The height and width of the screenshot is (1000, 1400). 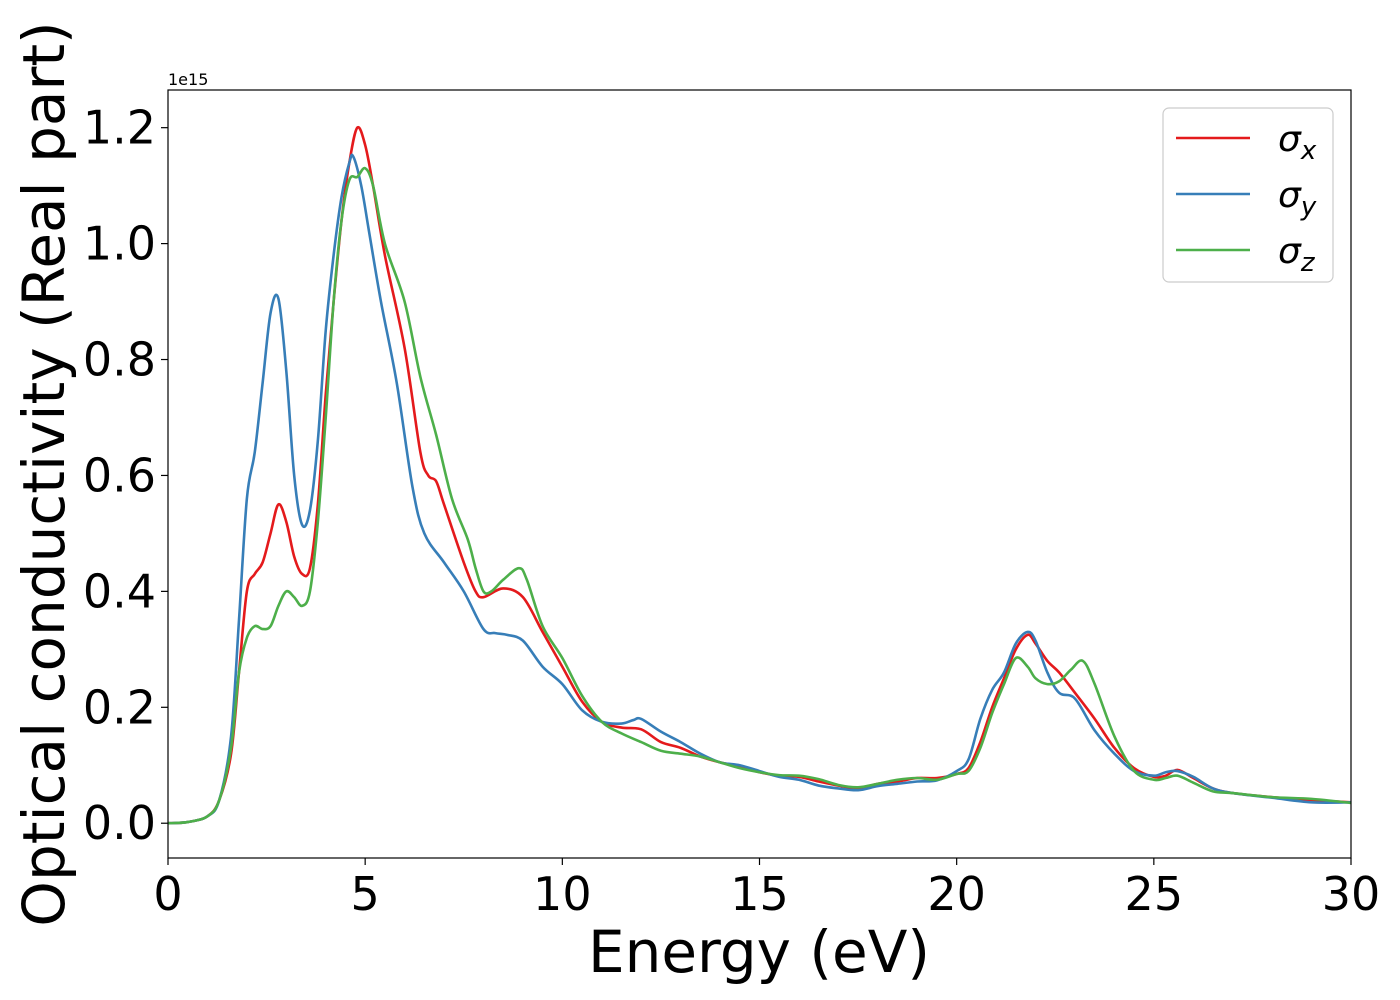 What do you see at coordinates (167, 894) in the screenshot?
I see `x-tick-label: 0` at bounding box center [167, 894].